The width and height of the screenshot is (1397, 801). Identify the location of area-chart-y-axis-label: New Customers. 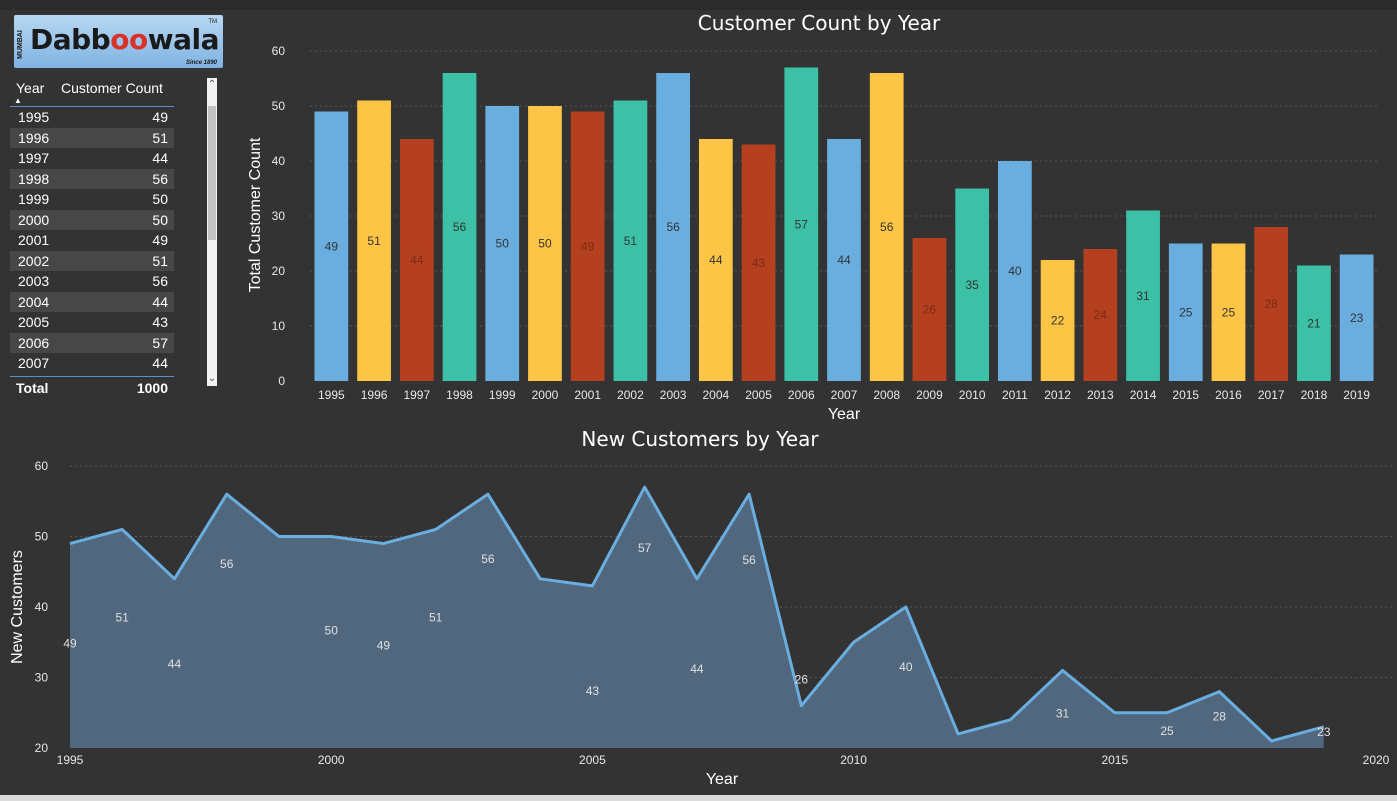
(17, 607).